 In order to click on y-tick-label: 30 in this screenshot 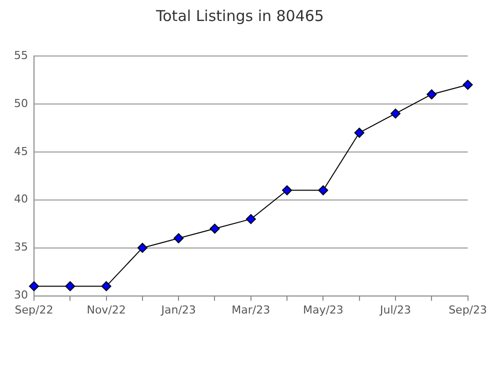, I will do `click(21, 295)`.